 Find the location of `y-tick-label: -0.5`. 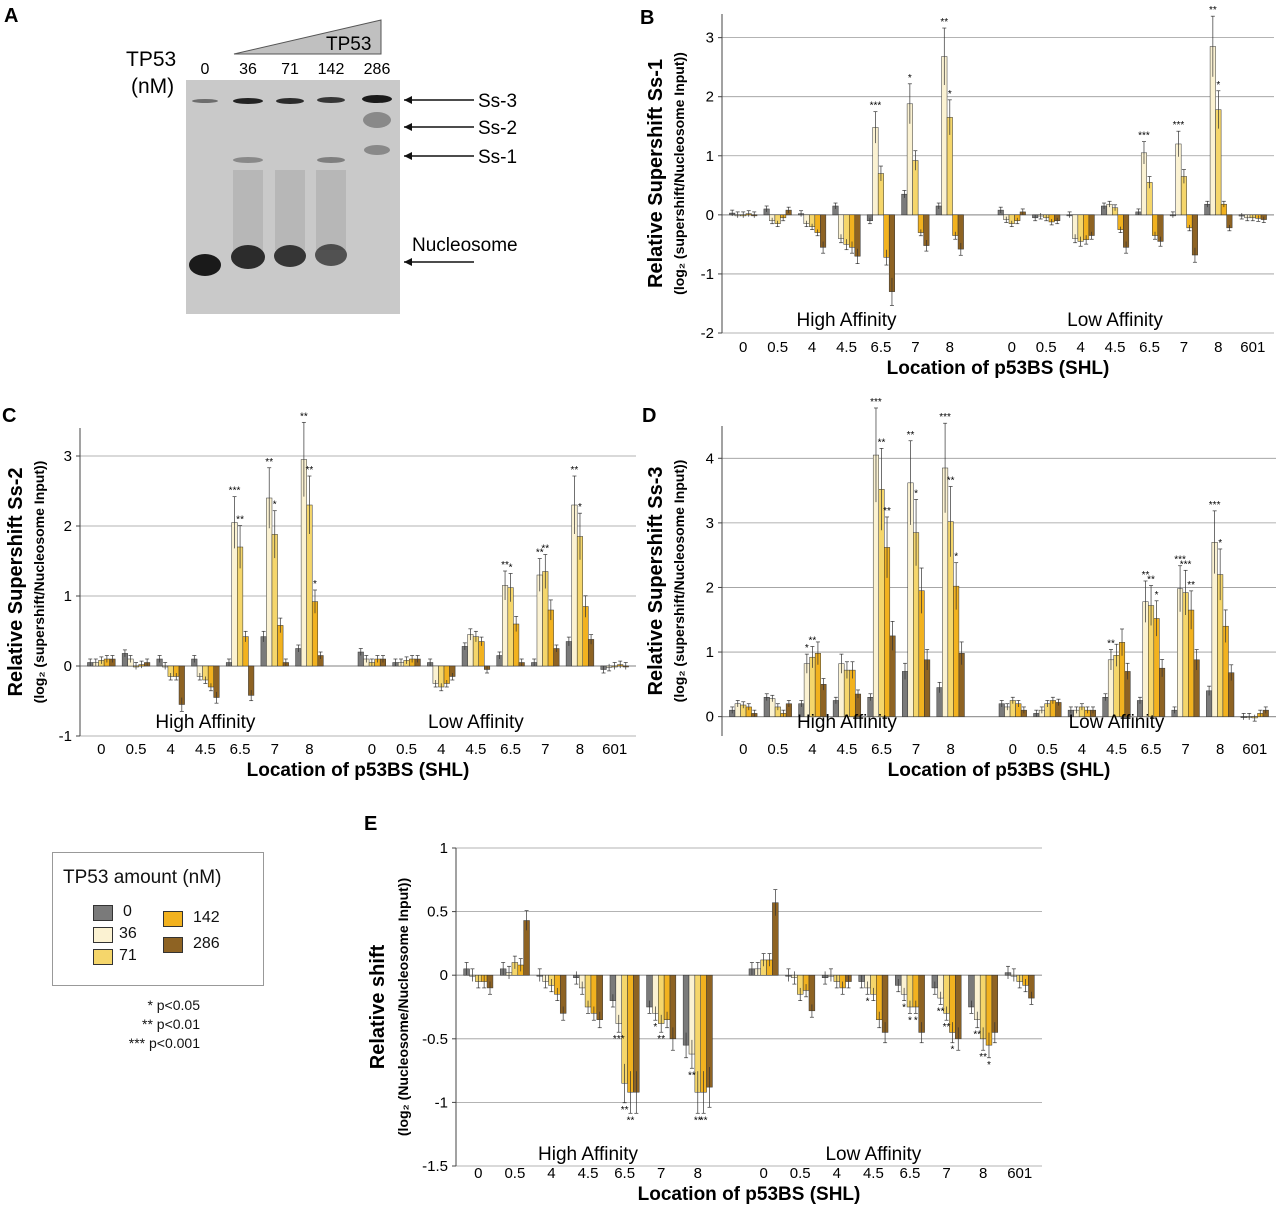

y-tick-label: -0.5 is located at coordinates (435, 1039).